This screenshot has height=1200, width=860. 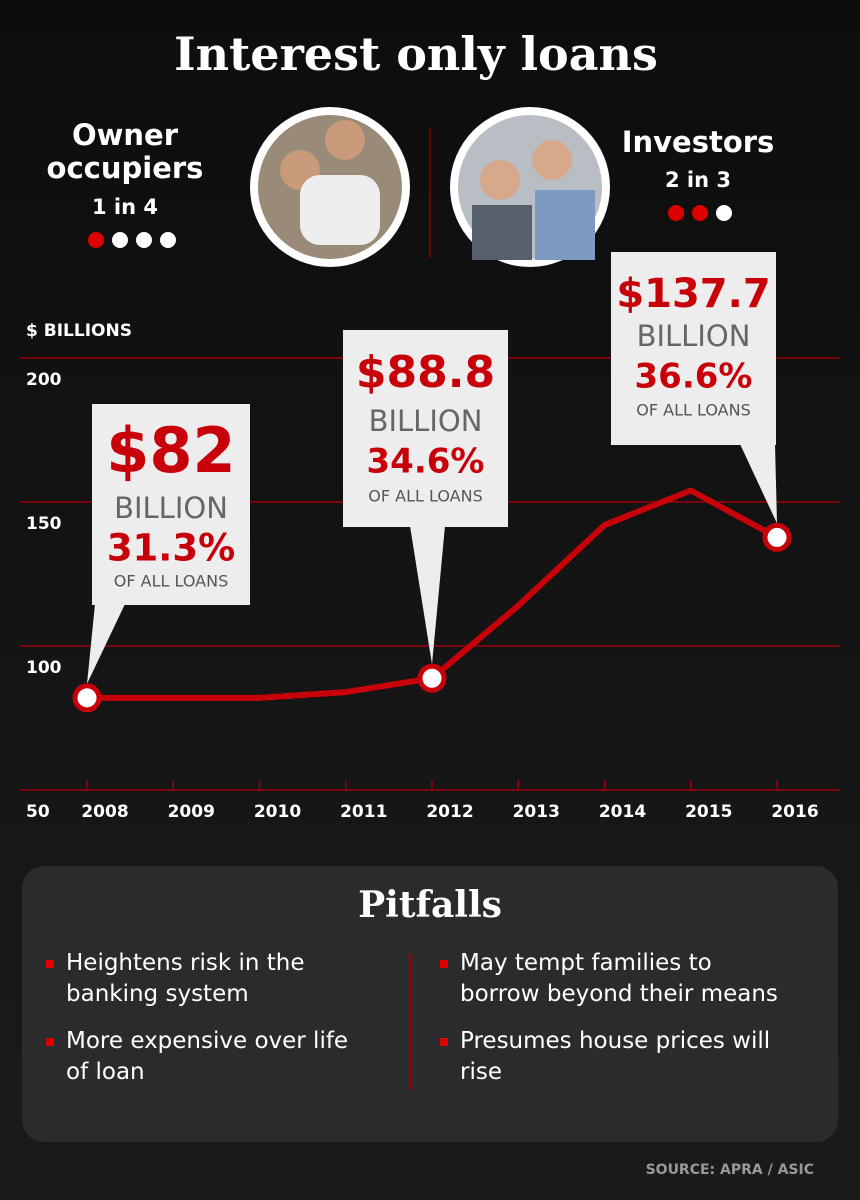 What do you see at coordinates (426, 462) in the screenshot?
I see `callout-share: 34.6%` at bounding box center [426, 462].